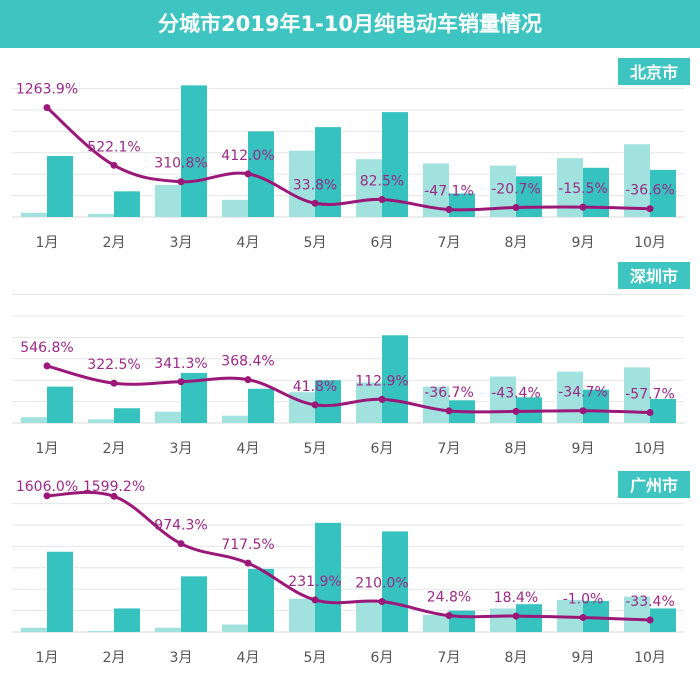 The height and width of the screenshot is (694, 700). Describe the element at coordinates (315, 185) in the screenshot. I see `data-label: 33.8%` at that location.